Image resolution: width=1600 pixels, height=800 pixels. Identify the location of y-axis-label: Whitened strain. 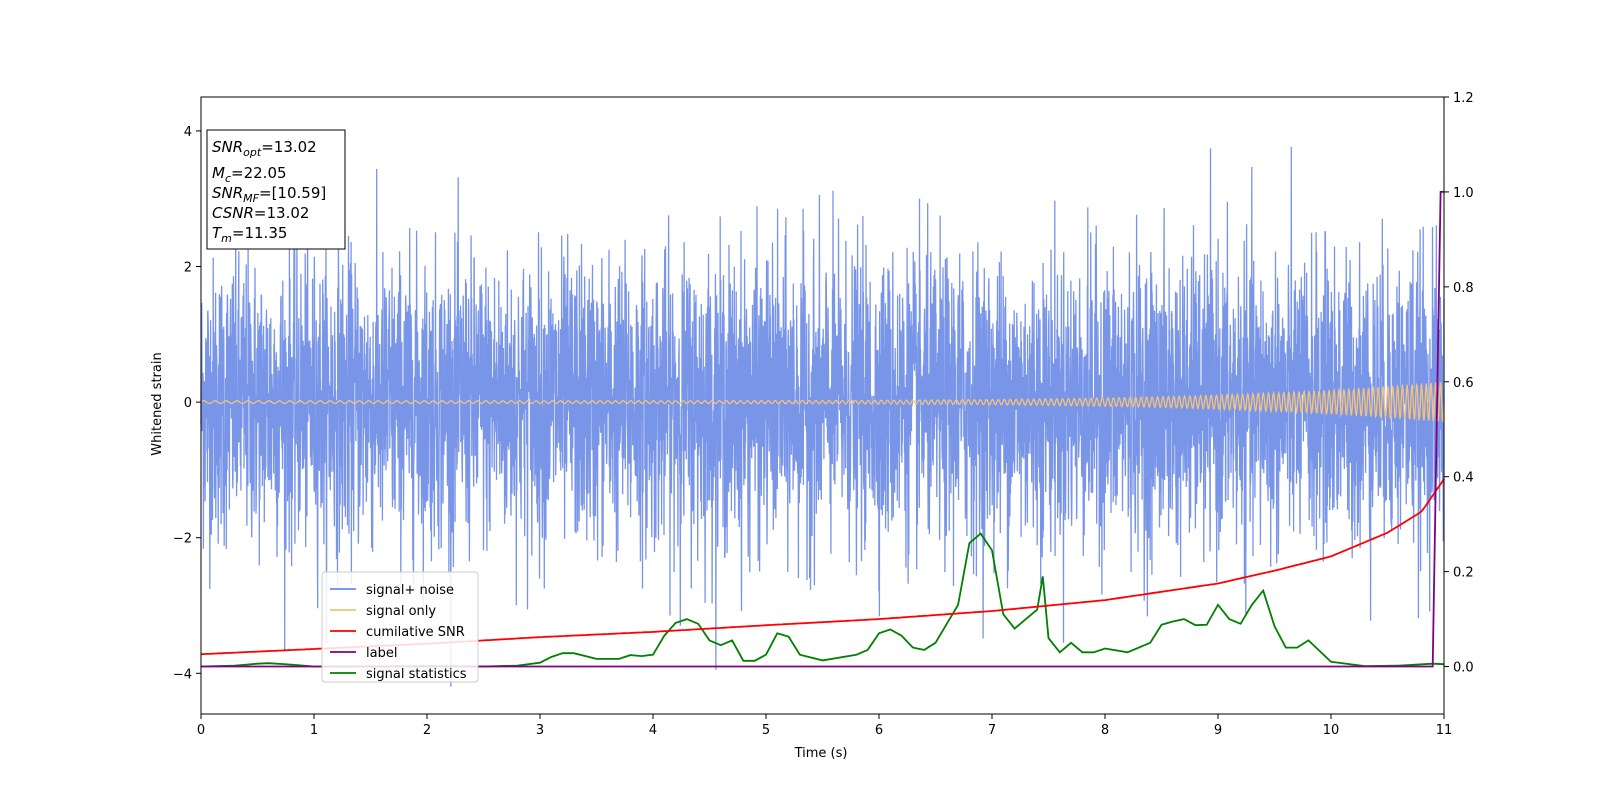
(157, 403).